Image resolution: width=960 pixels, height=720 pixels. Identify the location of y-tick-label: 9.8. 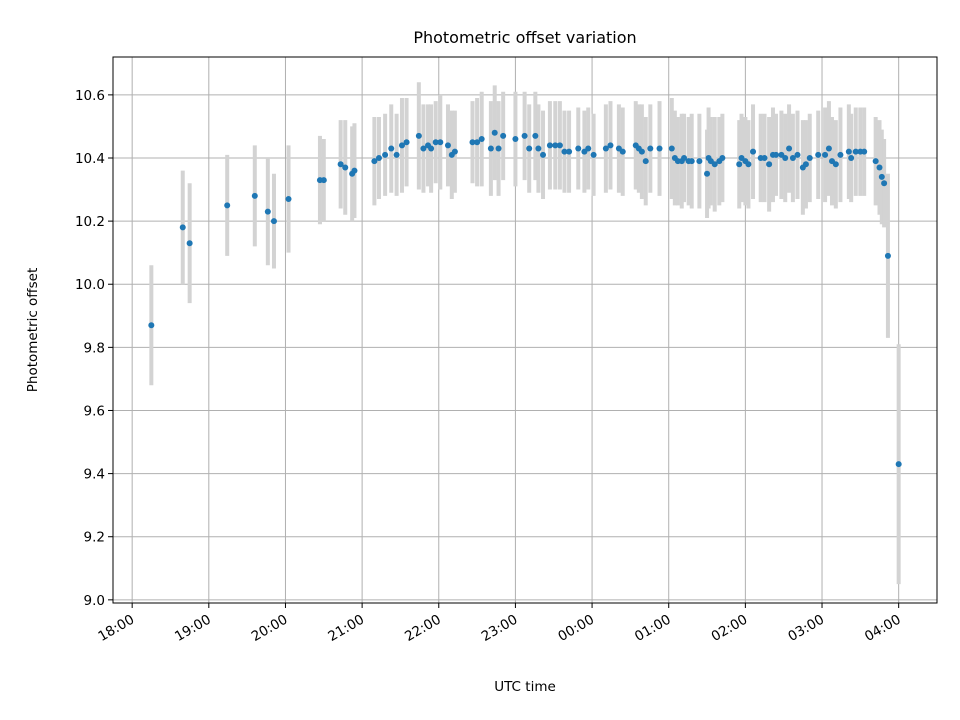
(94, 348).